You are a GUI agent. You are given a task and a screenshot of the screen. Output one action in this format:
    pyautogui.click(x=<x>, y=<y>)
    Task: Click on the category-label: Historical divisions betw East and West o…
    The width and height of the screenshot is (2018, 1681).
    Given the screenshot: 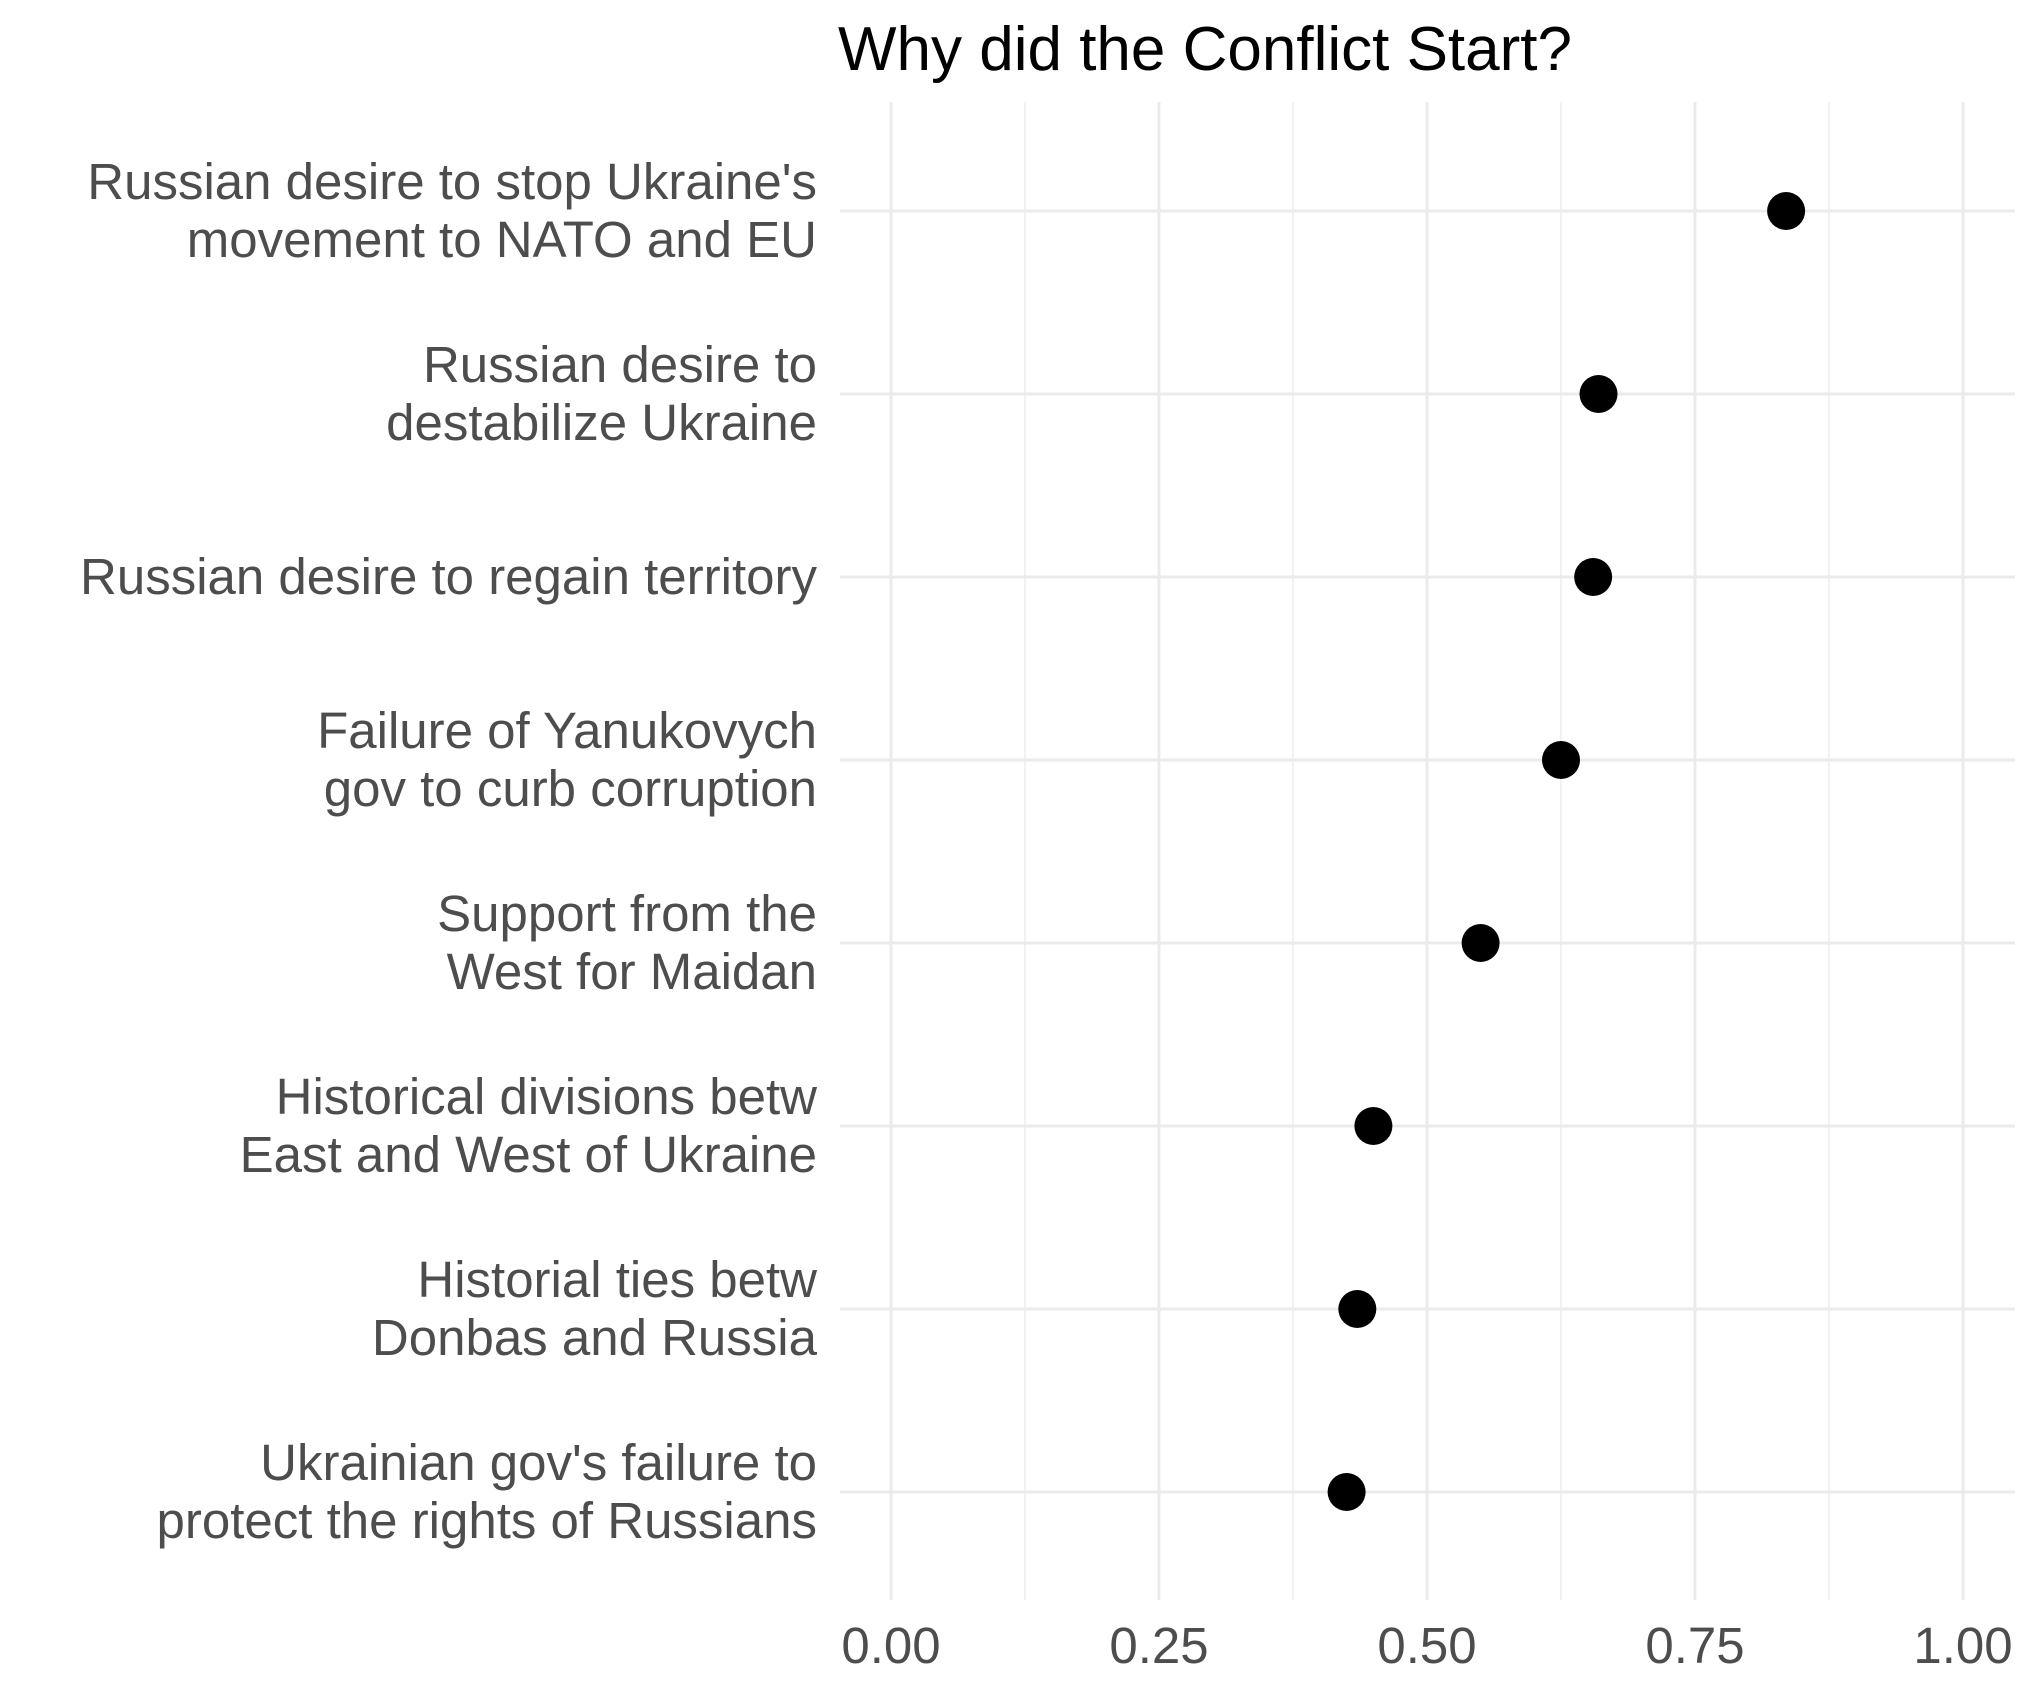 What is the action you would take?
    pyautogui.click(x=529, y=1125)
    